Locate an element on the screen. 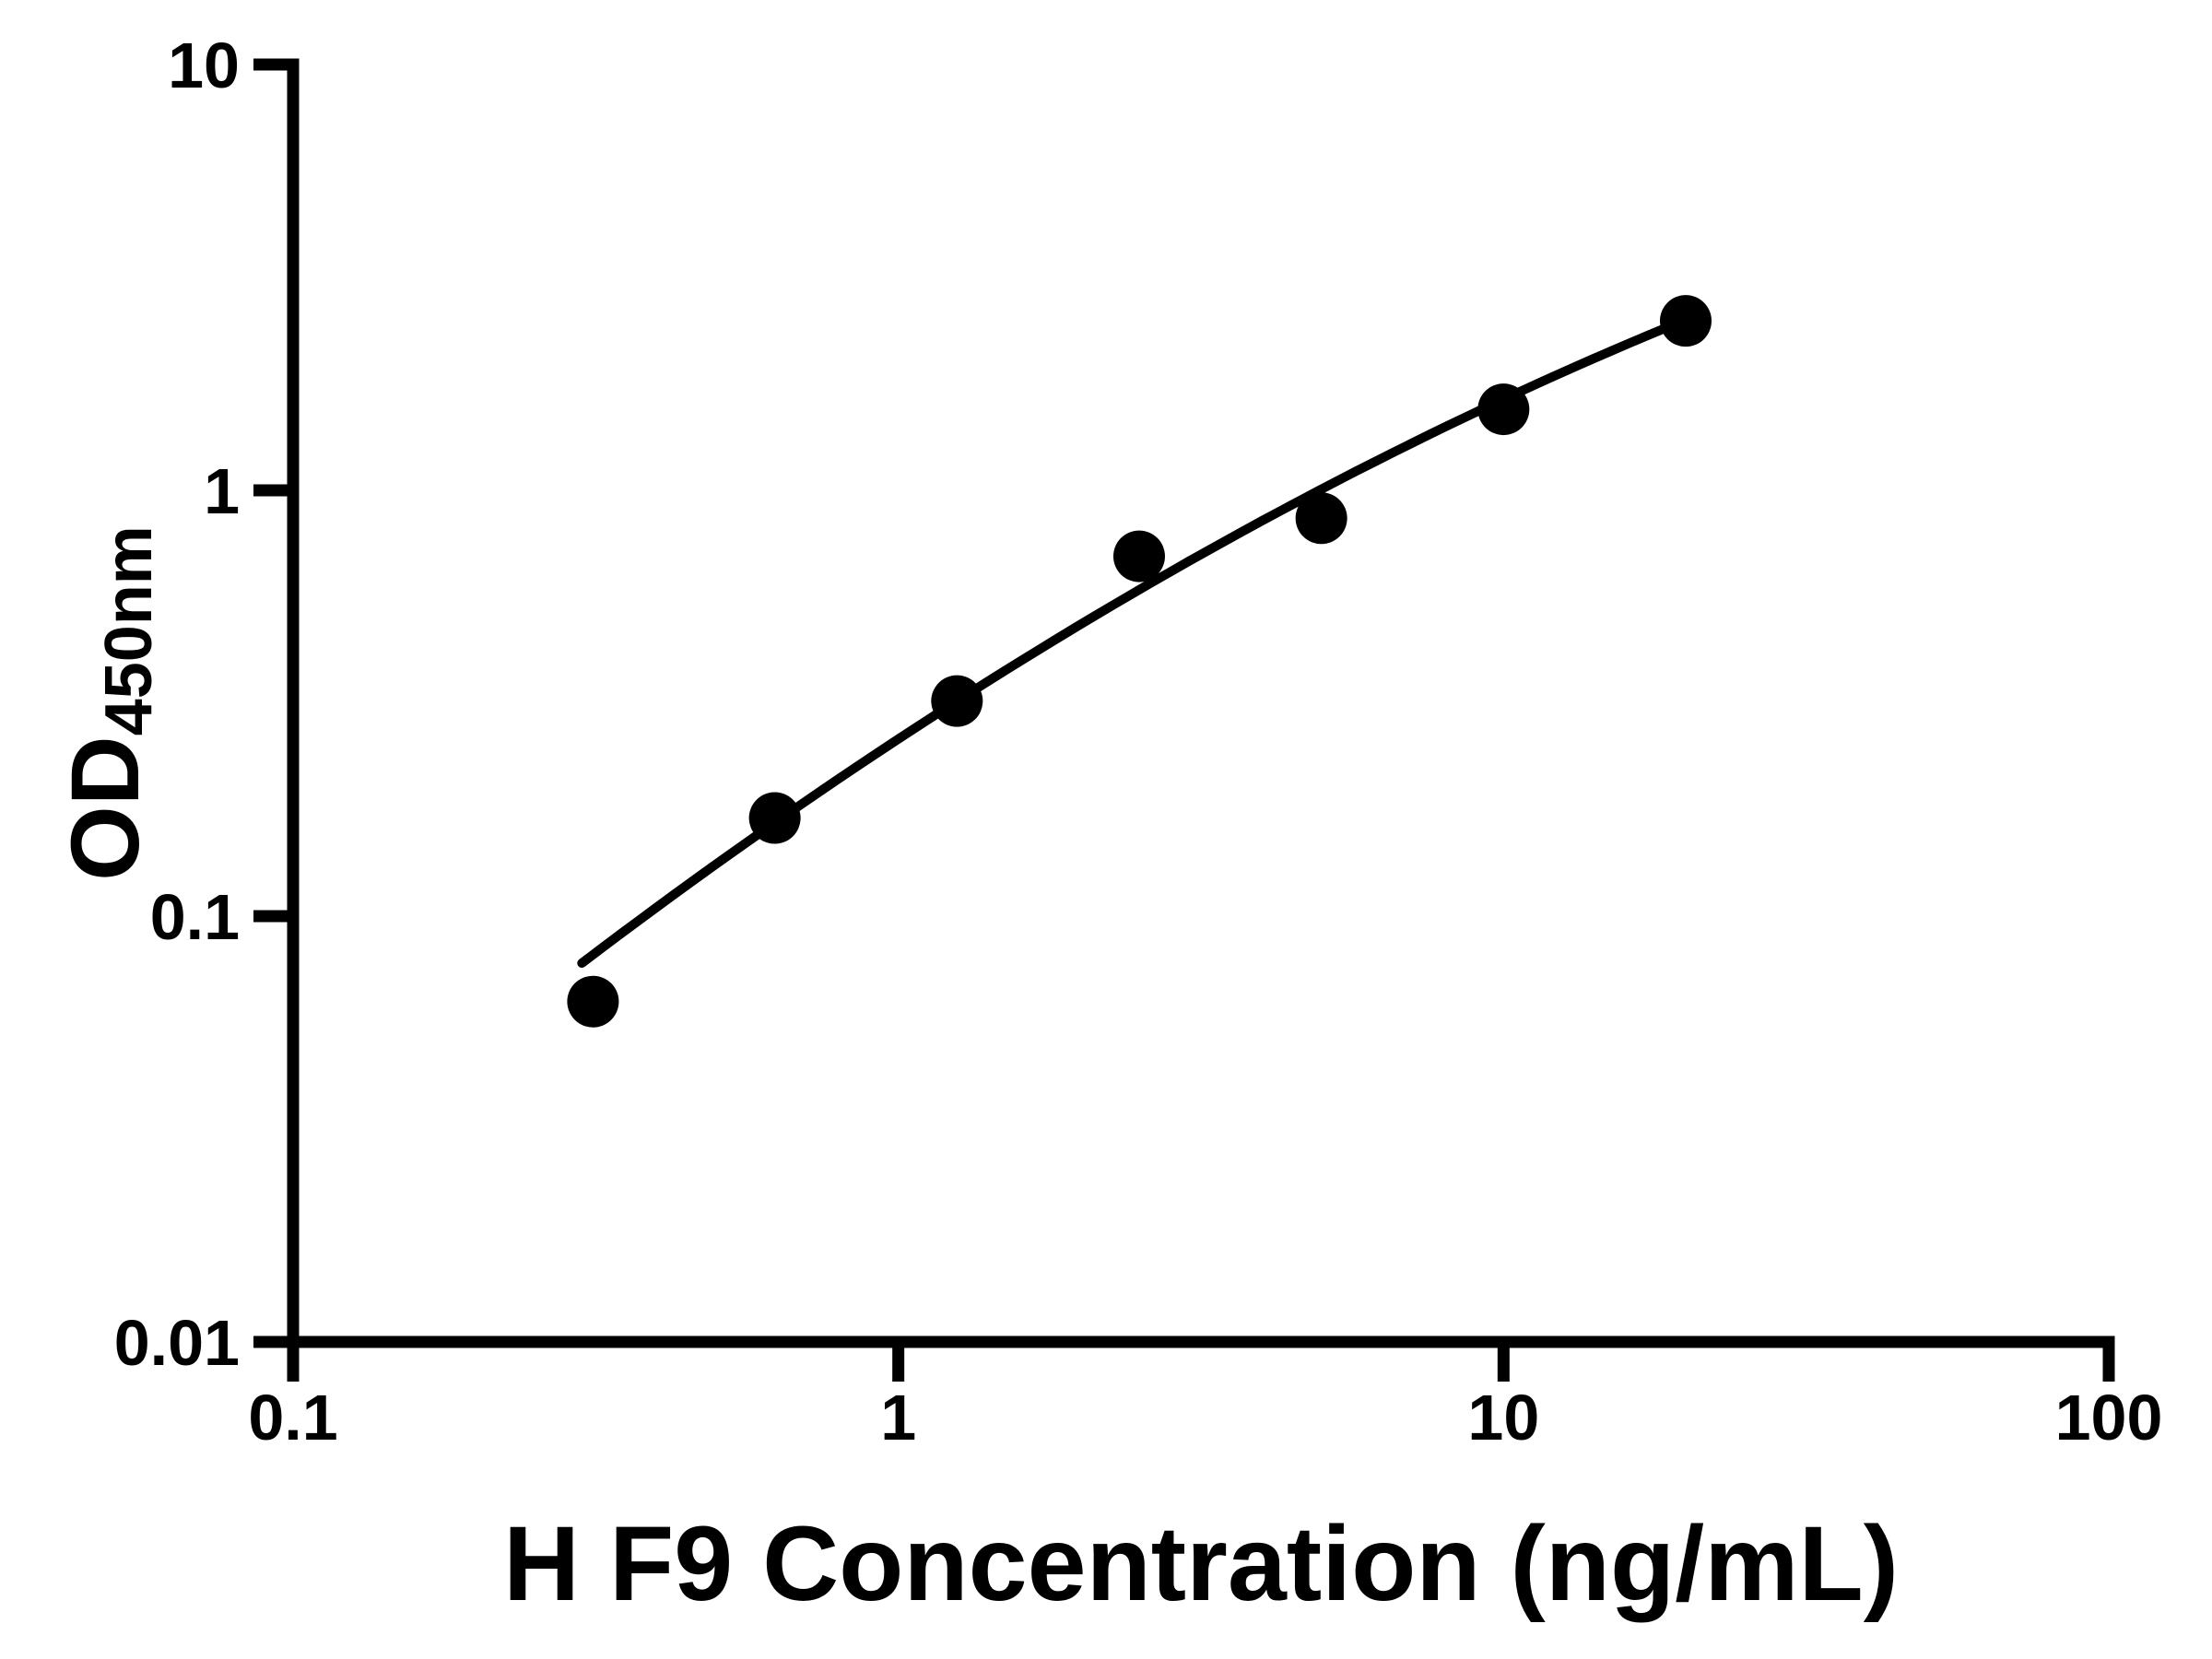  x-tick-label: 0.1 is located at coordinates (292, 1417).